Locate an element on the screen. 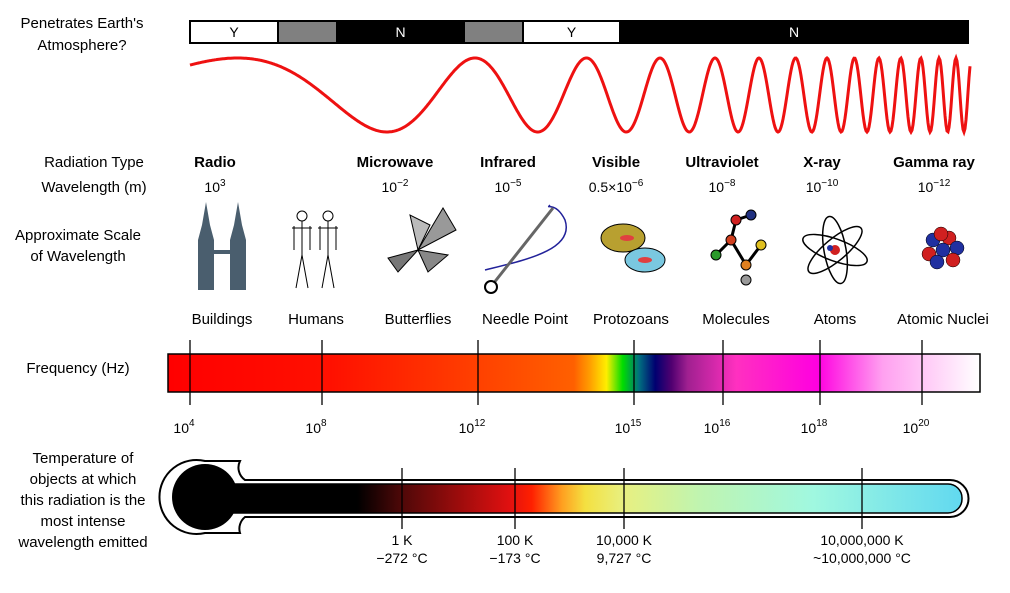 This screenshot has width=1010, height=593. wavelength-value: 10−8 is located at coordinates (722, 186).